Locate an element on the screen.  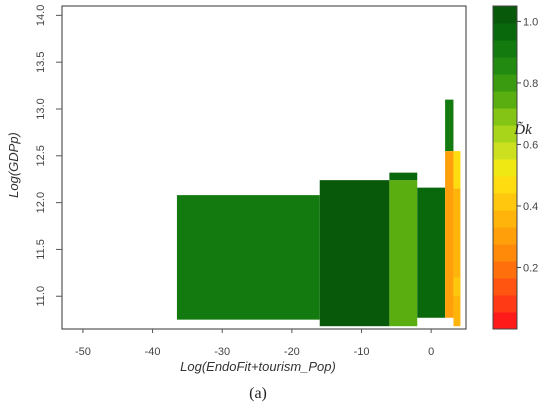
y-tick-label: 11.5 is located at coordinates (41, 249).